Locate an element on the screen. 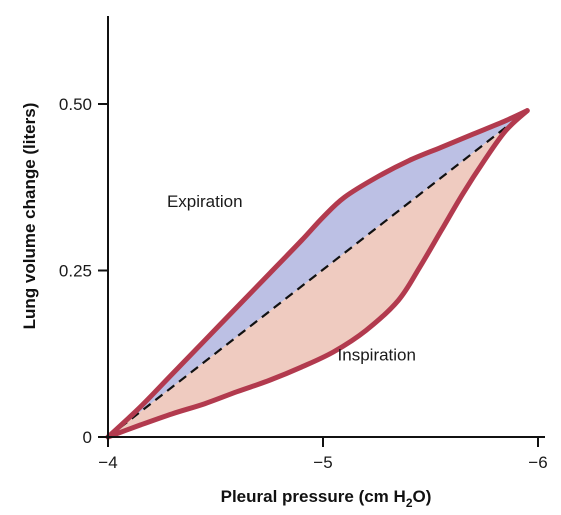  y-tick-label: 0.50 is located at coordinates (75, 104).